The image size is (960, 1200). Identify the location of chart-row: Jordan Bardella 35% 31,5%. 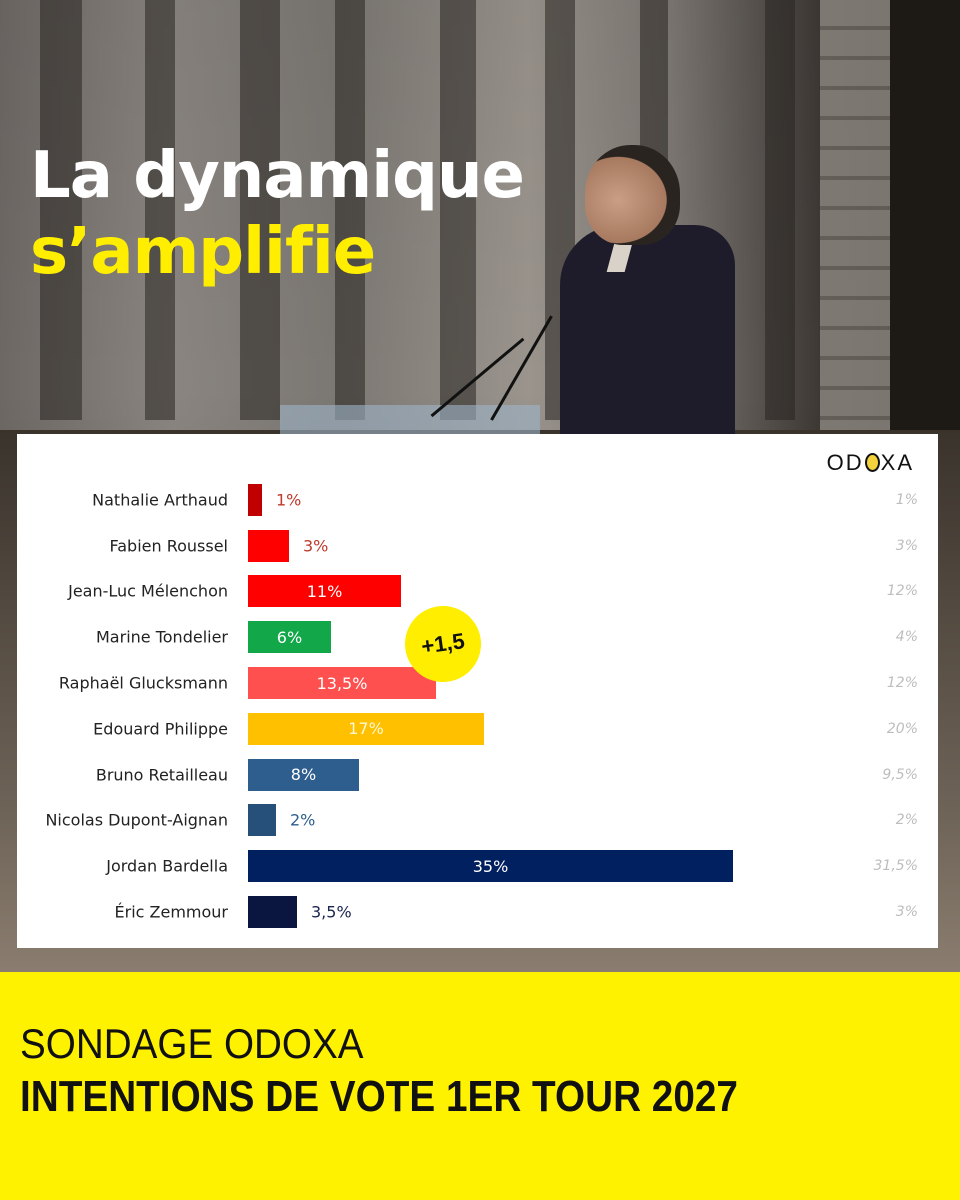
(477, 866).